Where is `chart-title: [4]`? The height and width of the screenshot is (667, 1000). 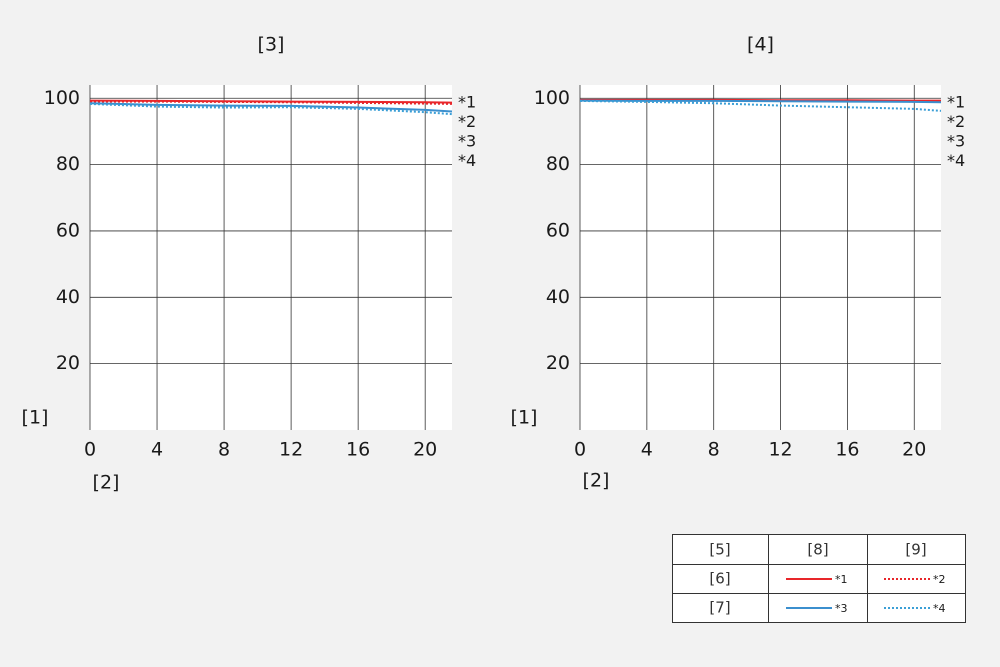
chart-title: [4] is located at coordinates (760, 45).